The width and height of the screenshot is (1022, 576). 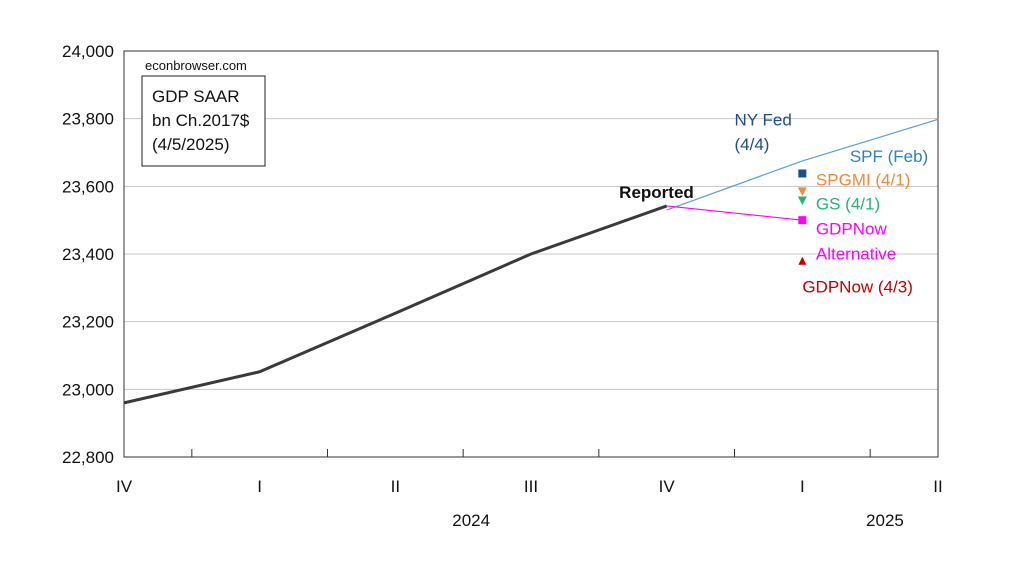 What do you see at coordinates (191, 144) in the screenshot?
I see `info-box-line: (4/5/2025)` at bounding box center [191, 144].